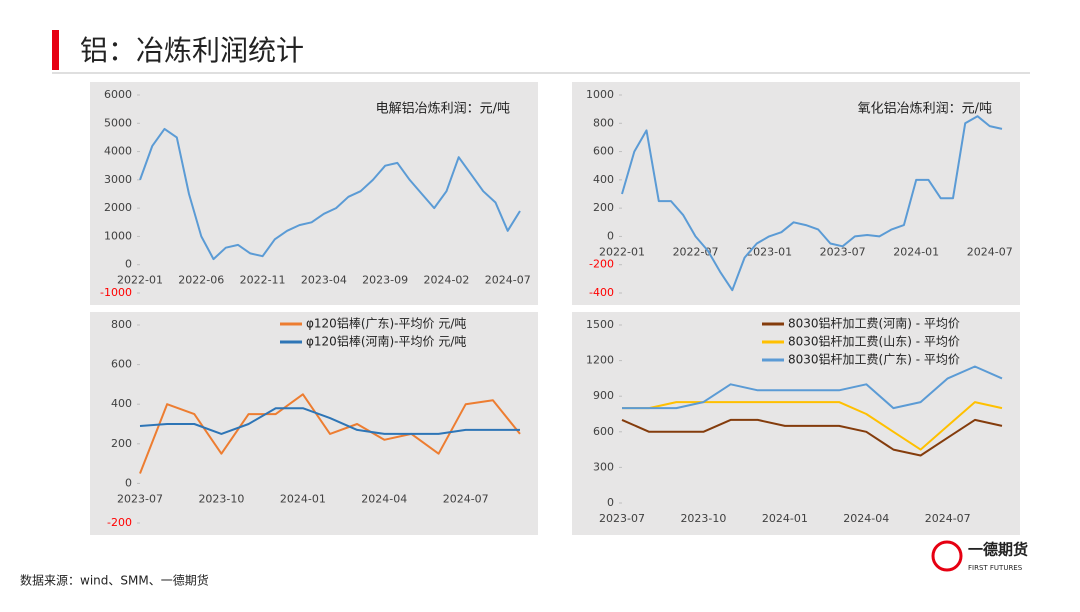 This screenshot has width=1080, height=612. I want to click on y-tick-label: -400, so click(601, 292).